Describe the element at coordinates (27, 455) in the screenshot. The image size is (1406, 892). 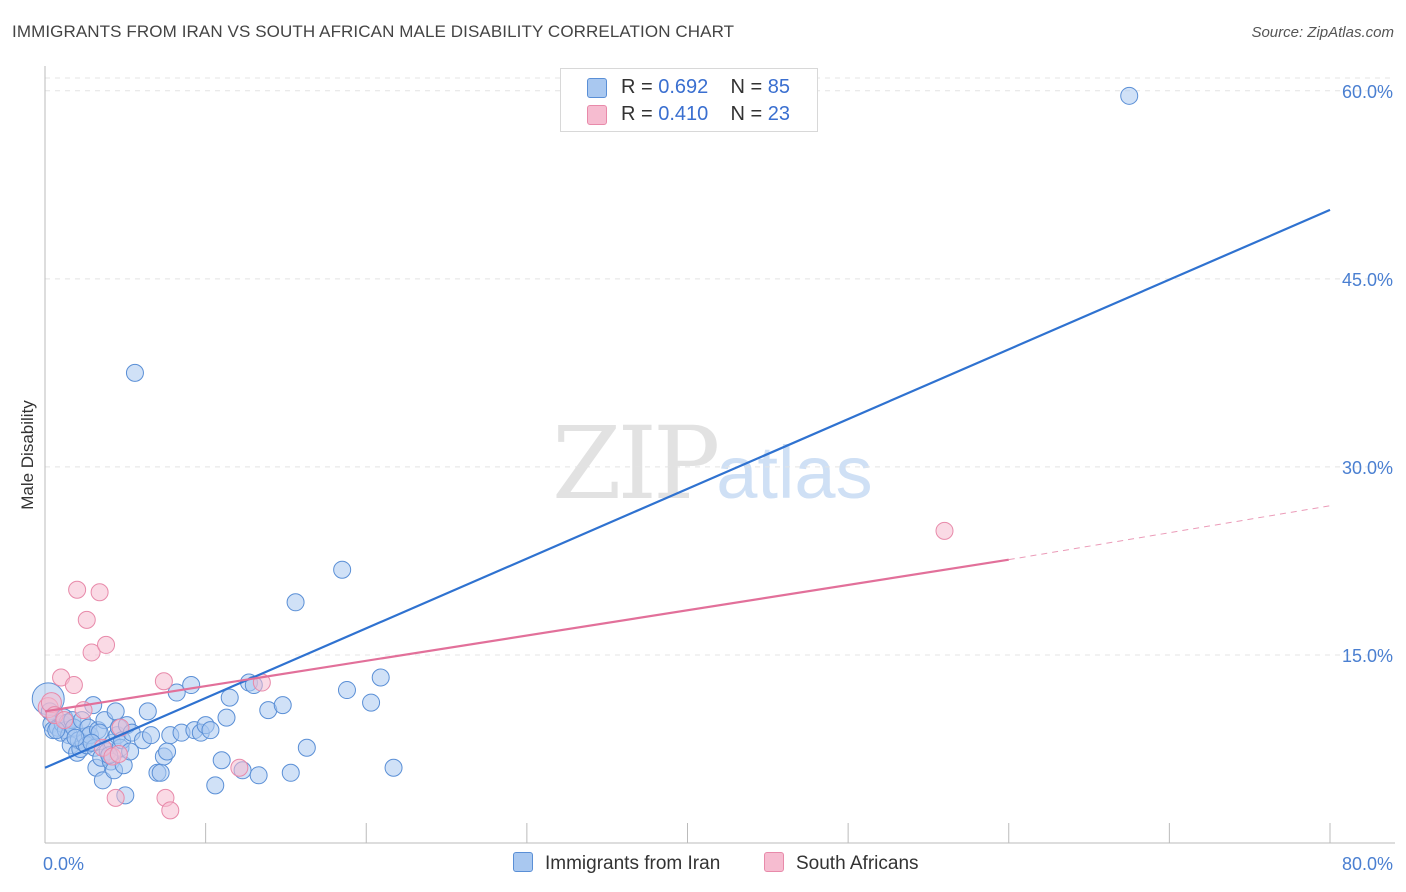
I see `y-axis-label: Male Disability` at that location.